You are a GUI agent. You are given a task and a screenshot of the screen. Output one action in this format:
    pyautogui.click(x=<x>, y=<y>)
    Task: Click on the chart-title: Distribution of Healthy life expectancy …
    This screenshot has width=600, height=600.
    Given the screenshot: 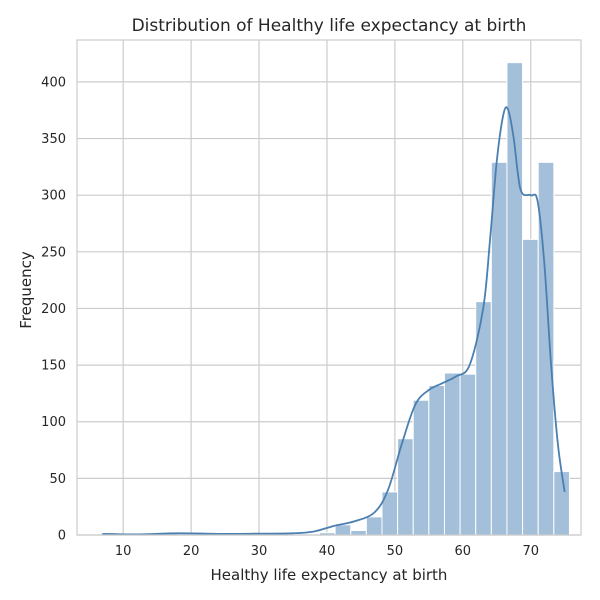 What is the action you would take?
    pyautogui.click(x=329, y=26)
    